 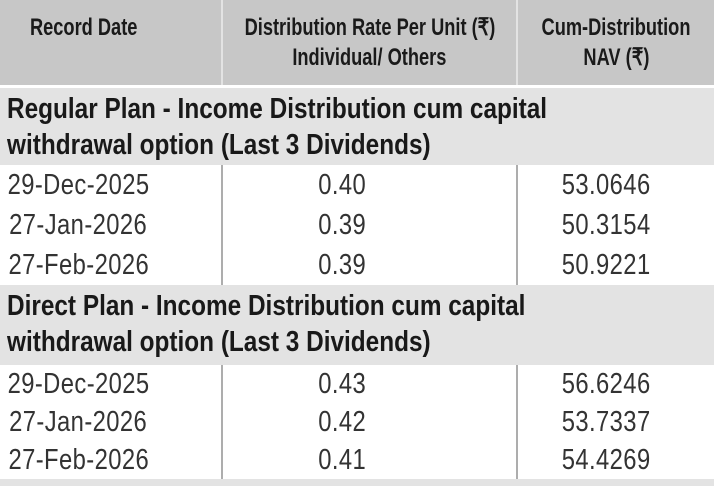 I want to click on rate-cell: 0.40, so click(x=370, y=185).